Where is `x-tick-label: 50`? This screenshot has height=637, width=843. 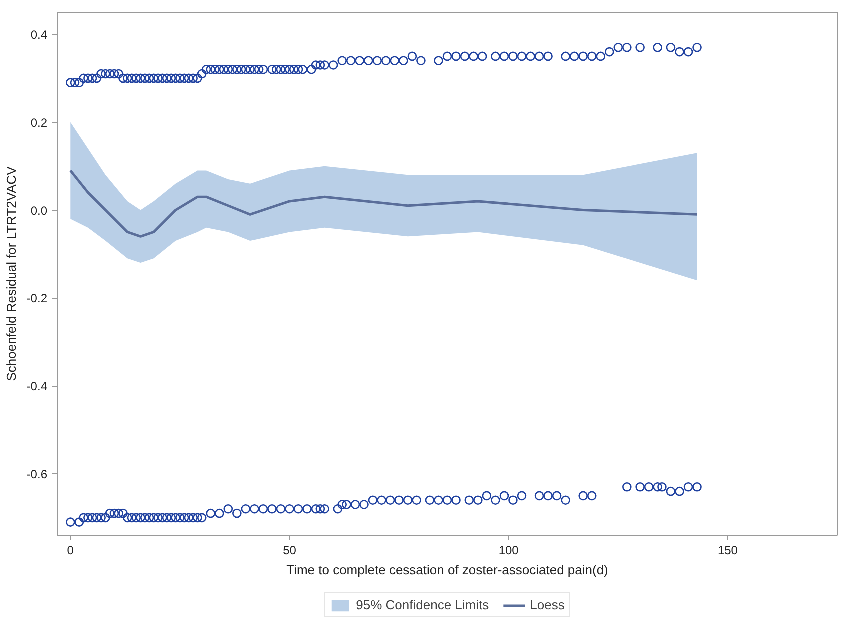 x-tick-label: 50 is located at coordinates (290, 551).